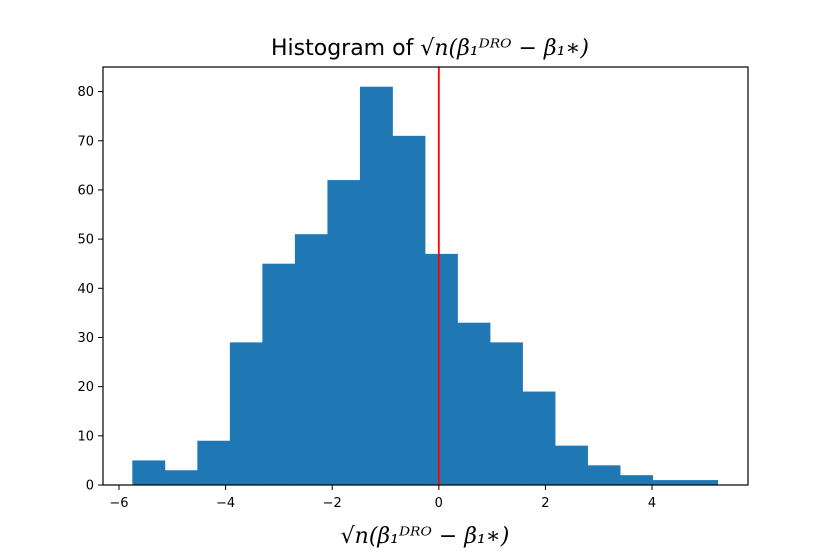 This screenshot has width=830, height=554. What do you see at coordinates (85, 190) in the screenshot?
I see `y-tick-label: 60` at bounding box center [85, 190].